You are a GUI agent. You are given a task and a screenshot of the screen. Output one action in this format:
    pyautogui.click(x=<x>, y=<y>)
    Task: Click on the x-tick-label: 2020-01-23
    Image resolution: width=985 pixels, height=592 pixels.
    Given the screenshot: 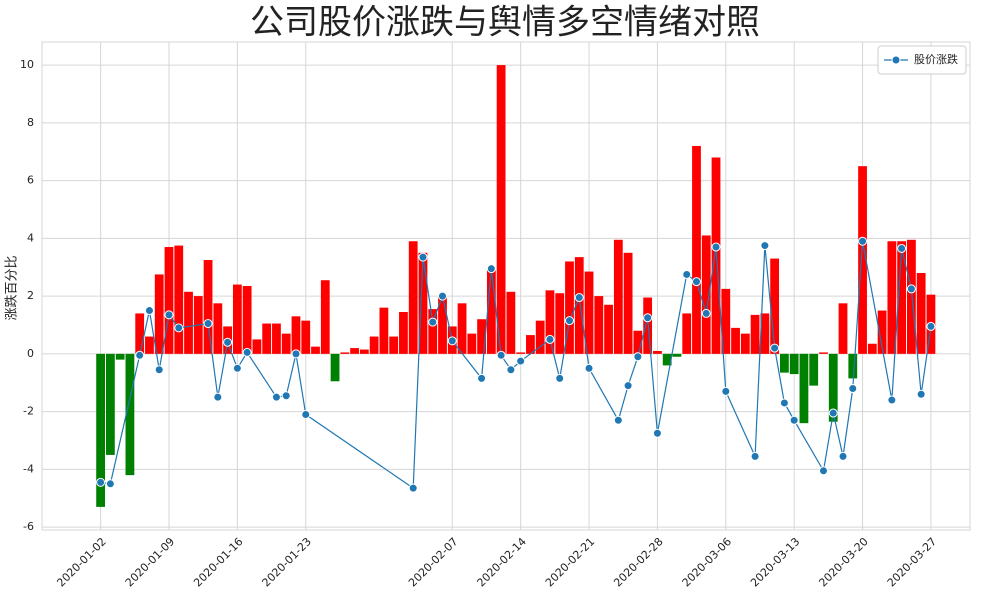 What is the action you would take?
    pyautogui.click(x=287, y=562)
    